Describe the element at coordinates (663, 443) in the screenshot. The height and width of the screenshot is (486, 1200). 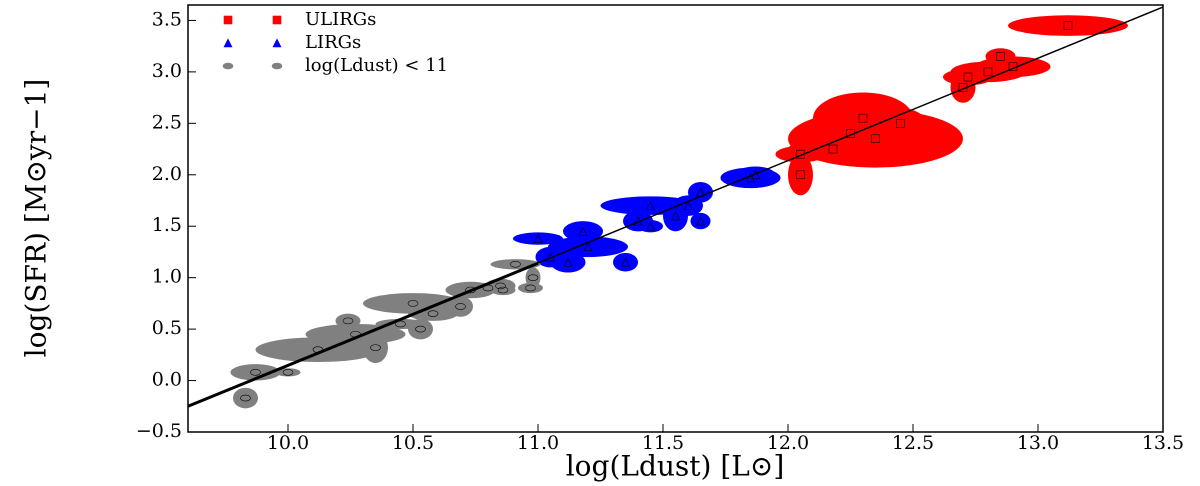
I see `x-tick-label: 11.5` at that location.